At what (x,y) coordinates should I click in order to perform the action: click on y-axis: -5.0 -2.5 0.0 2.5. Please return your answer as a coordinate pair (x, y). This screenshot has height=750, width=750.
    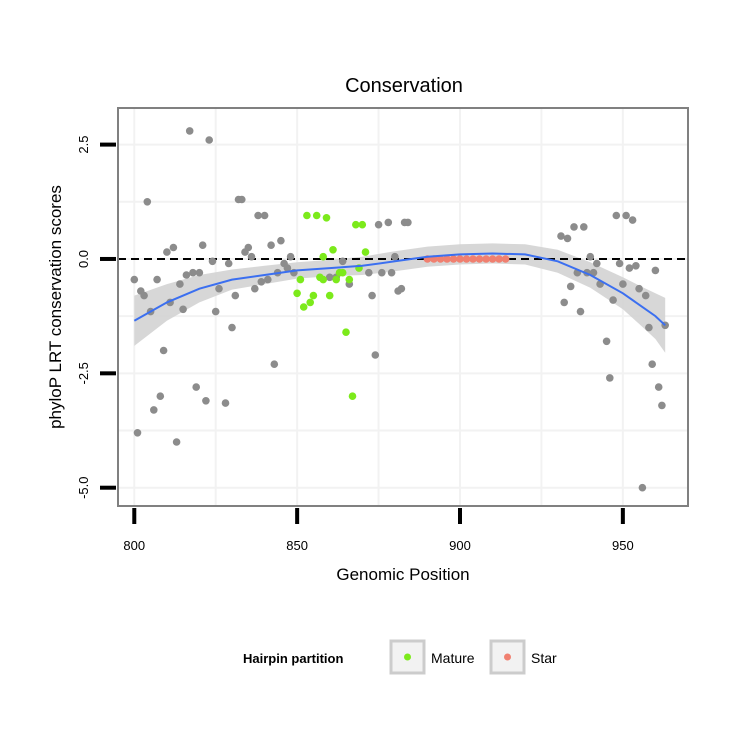
    Looking at the image, I should click on (96, 317).